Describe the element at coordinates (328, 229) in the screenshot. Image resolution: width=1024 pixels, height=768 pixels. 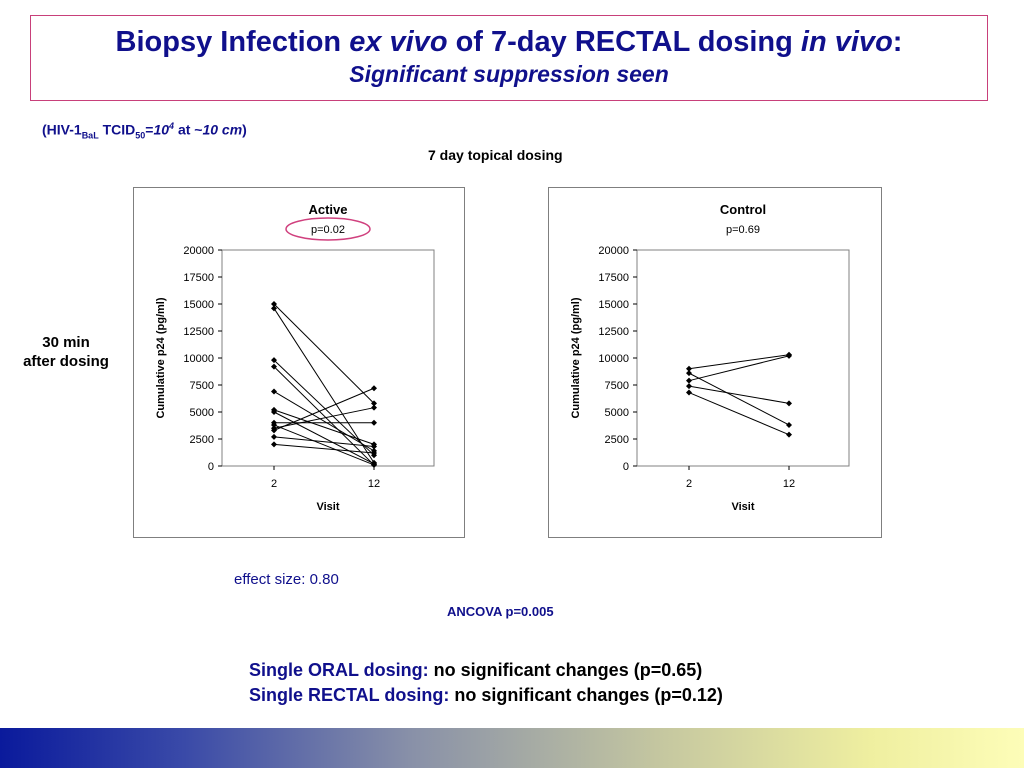
I see `p-value-highlight` at that location.